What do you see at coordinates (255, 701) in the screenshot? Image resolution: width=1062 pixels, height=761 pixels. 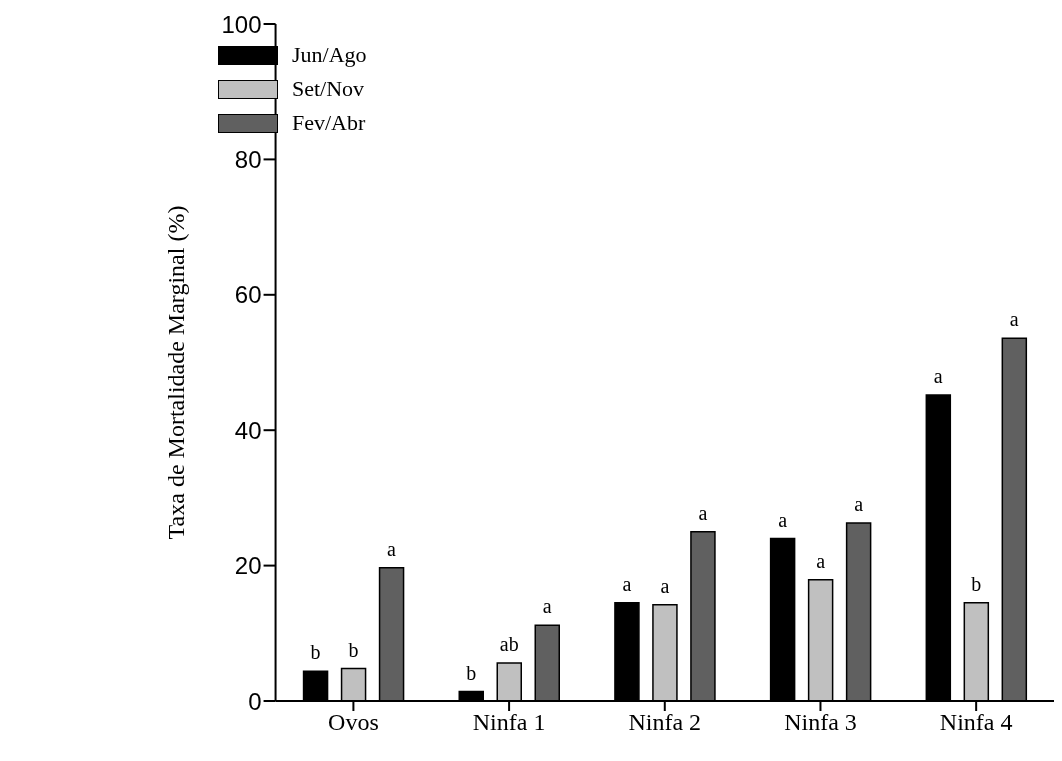 I see `y-tick-label: 0` at bounding box center [255, 701].